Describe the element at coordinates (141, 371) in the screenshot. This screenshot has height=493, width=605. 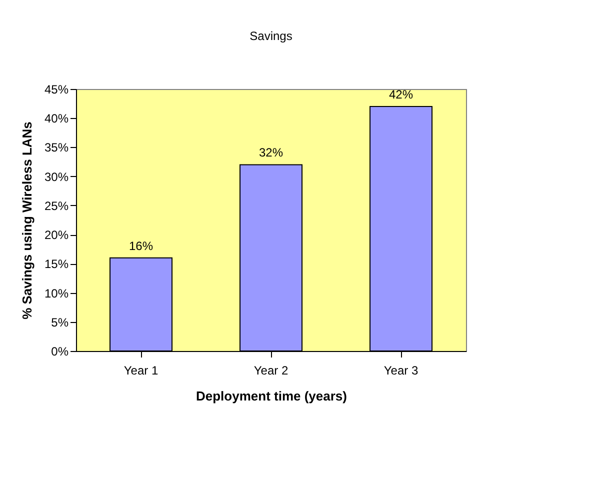
I see `x-tick-label: Year 1` at that location.